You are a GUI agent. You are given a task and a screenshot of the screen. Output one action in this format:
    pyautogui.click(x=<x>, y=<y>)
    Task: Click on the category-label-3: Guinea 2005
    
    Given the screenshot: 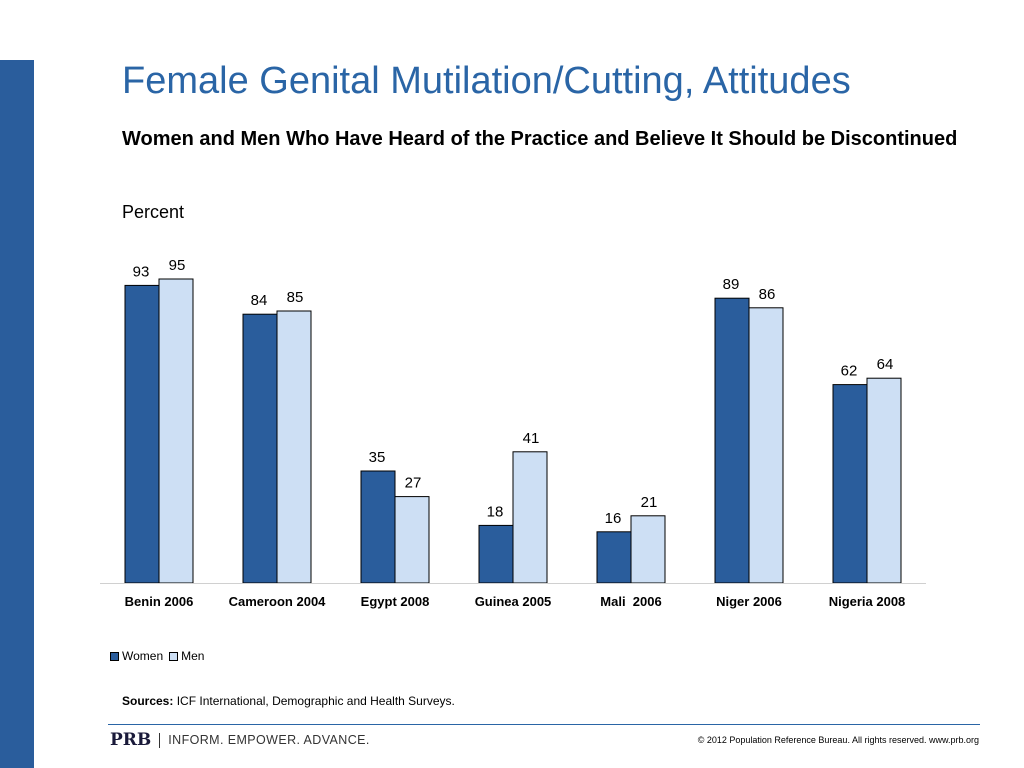 What is the action you would take?
    pyautogui.click(x=513, y=601)
    